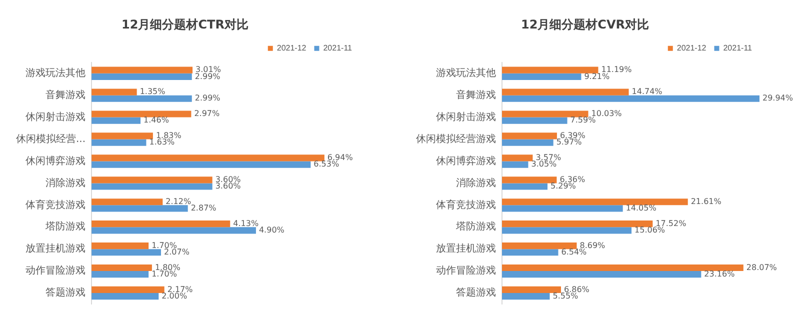 This screenshot has height=334, width=800. Describe the element at coordinates (647, 91) in the screenshot. I see `data-label: 14.74%` at that location.